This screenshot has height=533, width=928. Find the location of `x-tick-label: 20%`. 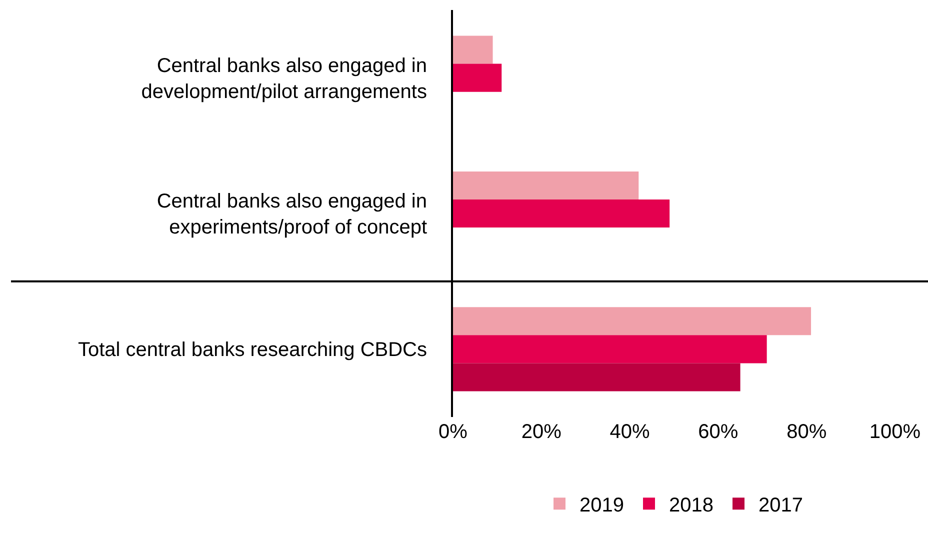

x-tick-label: 20% is located at coordinates (541, 432).